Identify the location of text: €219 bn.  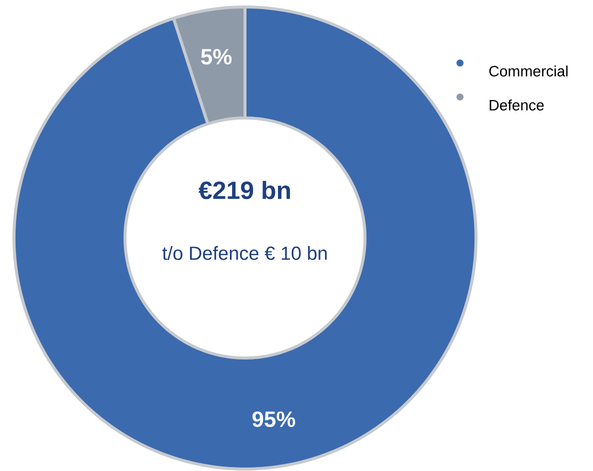
(244, 190).